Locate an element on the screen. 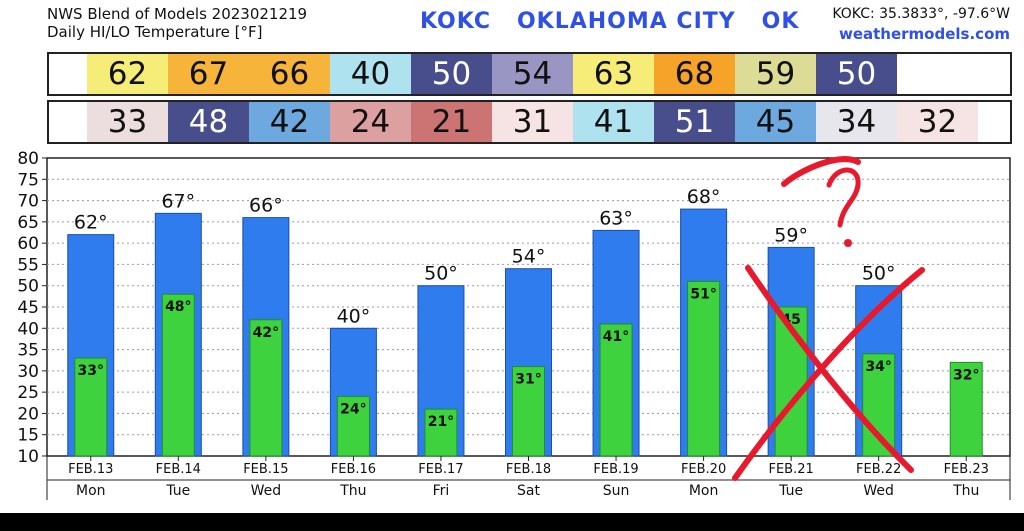 This screenshot has width=1024, height=531. lo-temp-cell: 45 is located at coordinates (775, 122).